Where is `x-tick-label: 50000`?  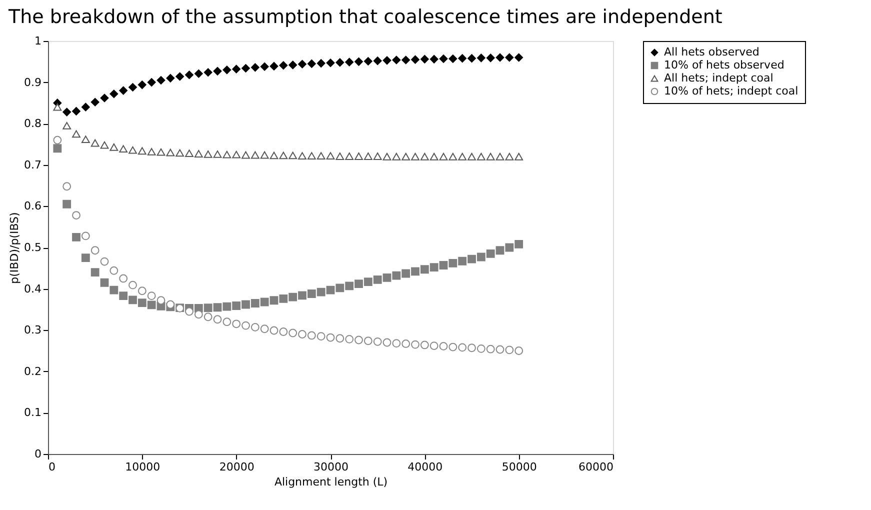
x-tick-label: 50000 is located at coordinates (519, 467).